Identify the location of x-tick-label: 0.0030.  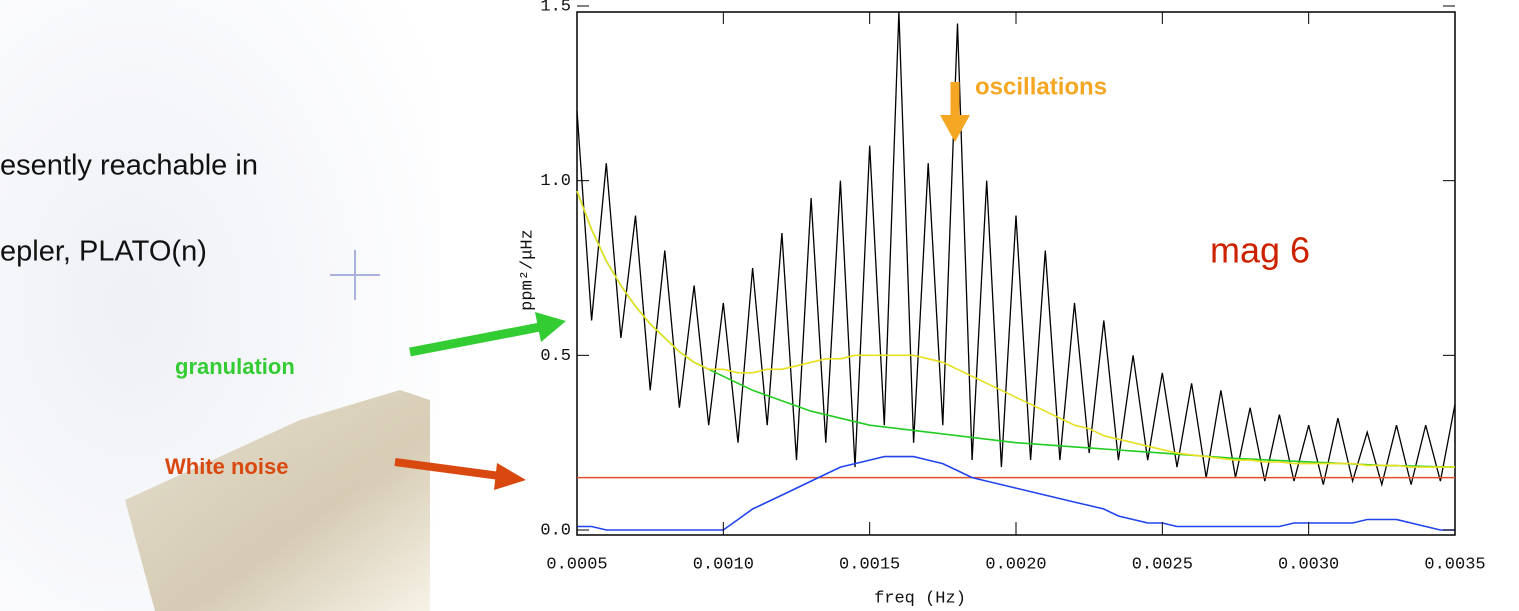
(1308, 564).